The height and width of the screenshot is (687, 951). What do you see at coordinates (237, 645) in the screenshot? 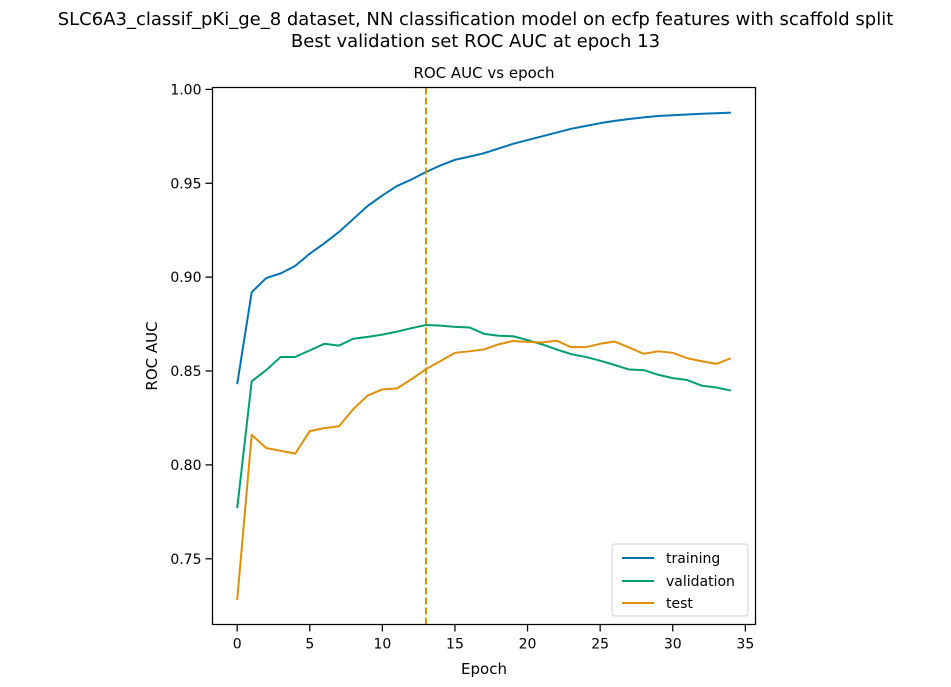
I see `x-tick-label: 0` at bounding box center [237, 645].